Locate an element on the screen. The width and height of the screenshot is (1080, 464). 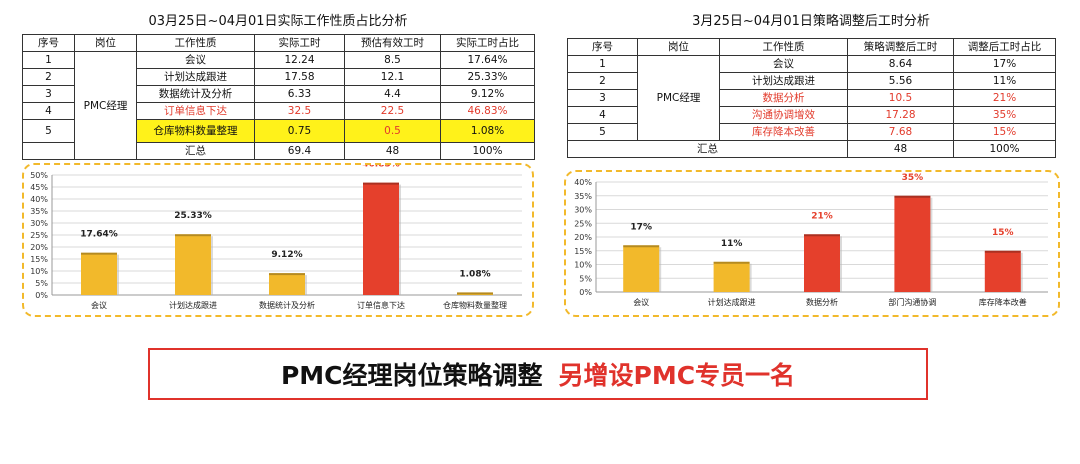
table-total-row: 汇总 69.4 48 100% is located at coordinates (278, 151).